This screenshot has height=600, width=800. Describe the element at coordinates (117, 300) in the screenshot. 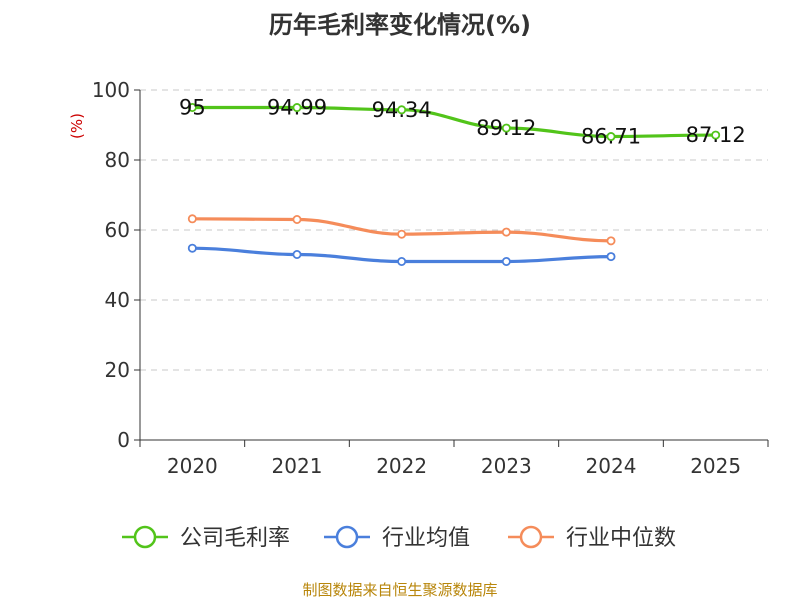

I see `y-tick-label: 40` at that location.